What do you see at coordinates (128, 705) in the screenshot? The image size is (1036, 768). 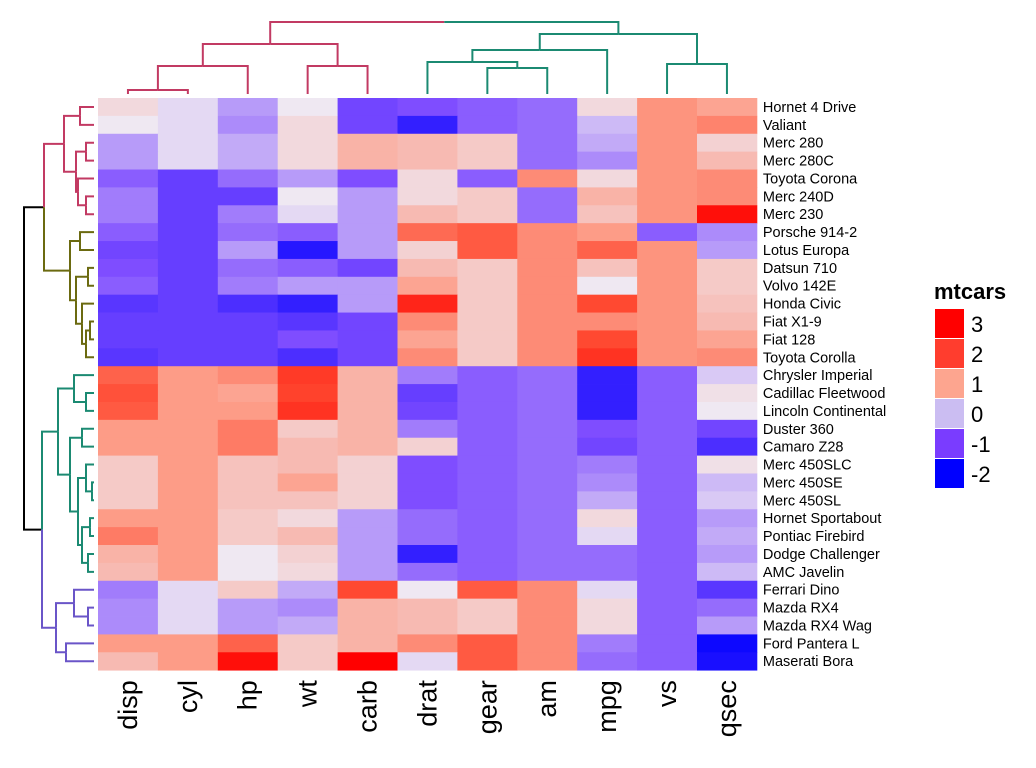 I see `column-label: disp` at bounding box center [128, 705].